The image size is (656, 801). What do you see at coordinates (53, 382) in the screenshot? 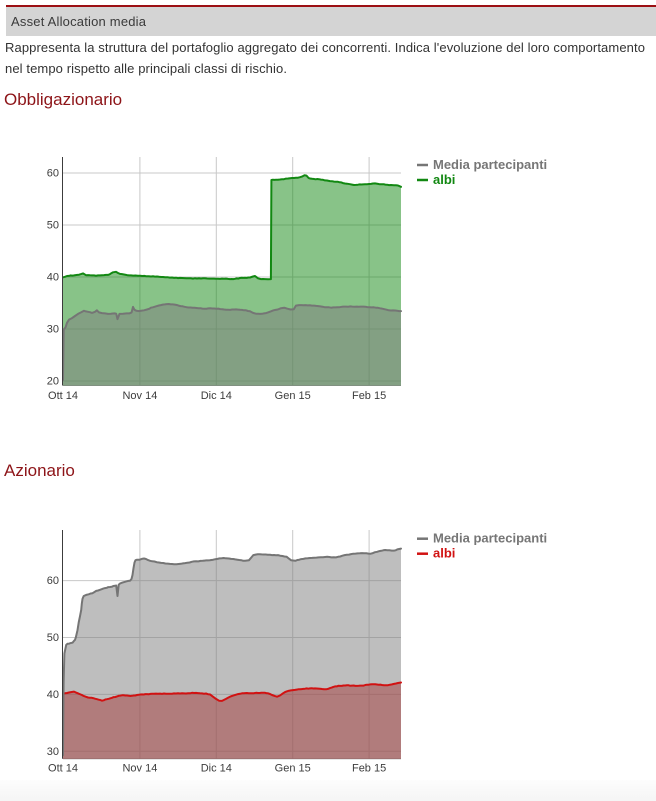
I see `svg-text: 20` at bounding box center [53, 382].